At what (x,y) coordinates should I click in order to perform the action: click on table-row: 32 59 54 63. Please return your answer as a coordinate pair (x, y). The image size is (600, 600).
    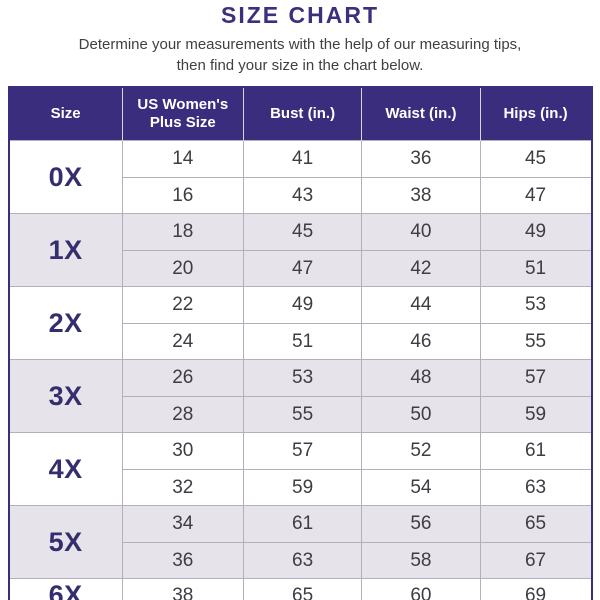
    Looking at the image, I should click on (301, 487).